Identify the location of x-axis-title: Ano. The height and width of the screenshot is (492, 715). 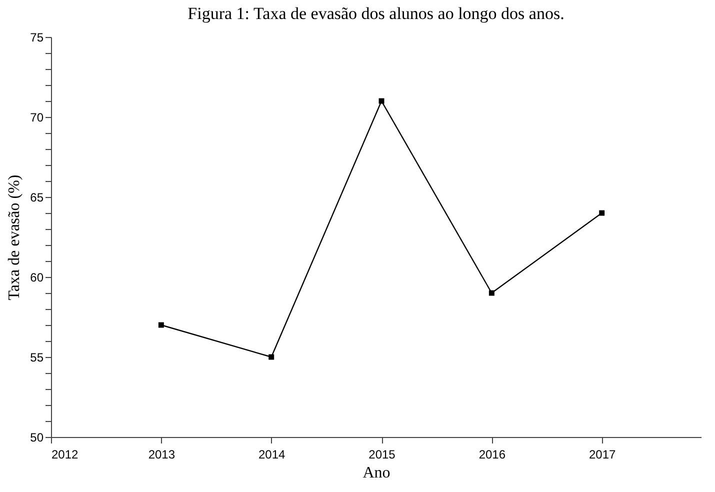
(376, 473).